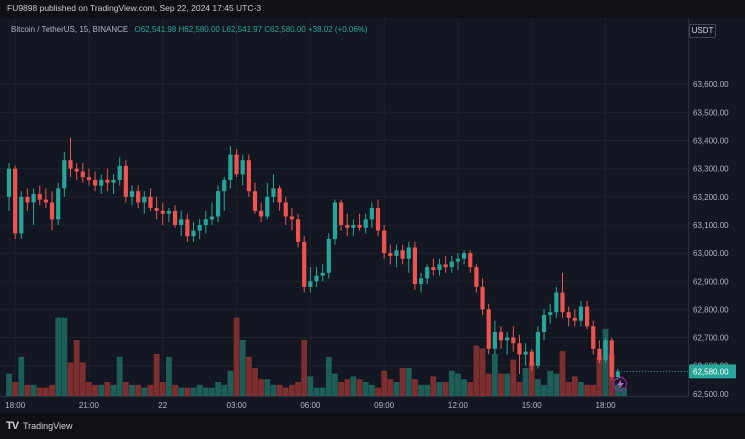 Image resolution: width=745 pixels, height=439 pixels. Describe the element at coordinates (89, 405) in the screenshot. I see `time-tick-label: 21:00` at that location.